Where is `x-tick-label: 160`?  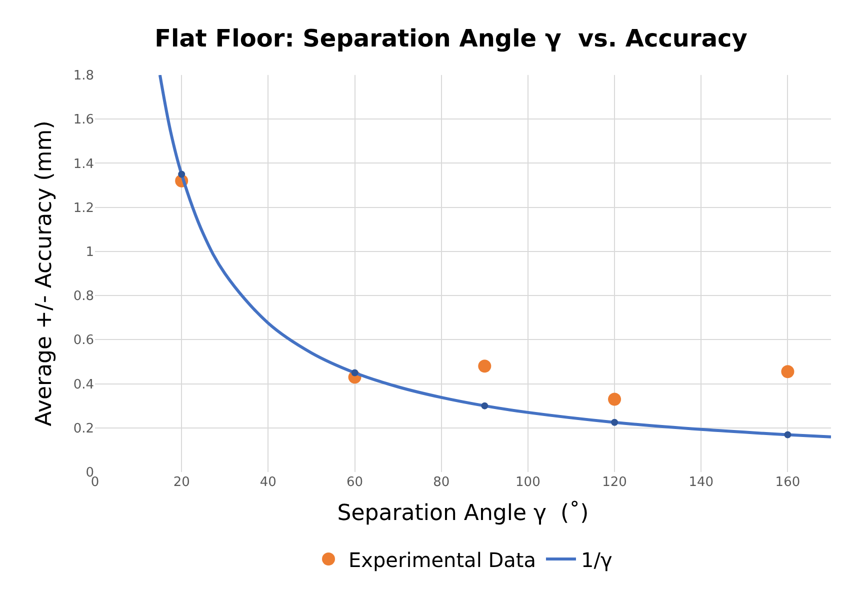
x-tick-label: 160 is located at coordinates (787, 482).